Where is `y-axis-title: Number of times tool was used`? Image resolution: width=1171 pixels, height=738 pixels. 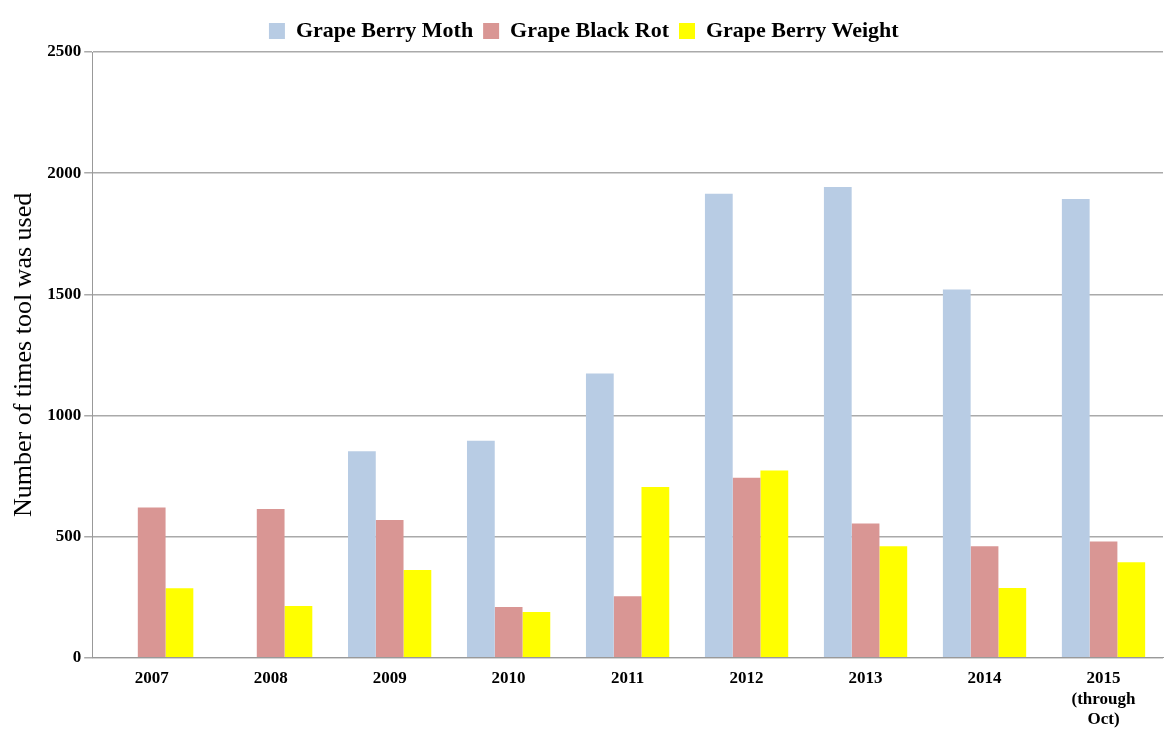
y-axis-title: Number of times tool was used is located at coordinates (23, 355).